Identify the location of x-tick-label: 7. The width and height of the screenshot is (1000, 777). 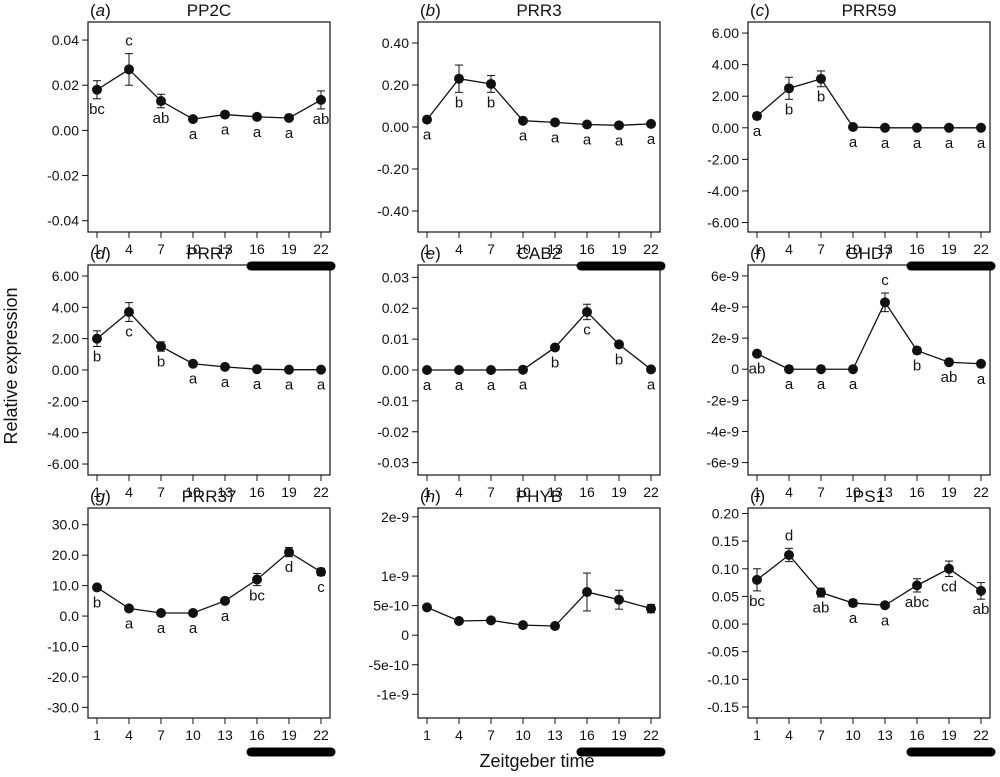
(821, 492).